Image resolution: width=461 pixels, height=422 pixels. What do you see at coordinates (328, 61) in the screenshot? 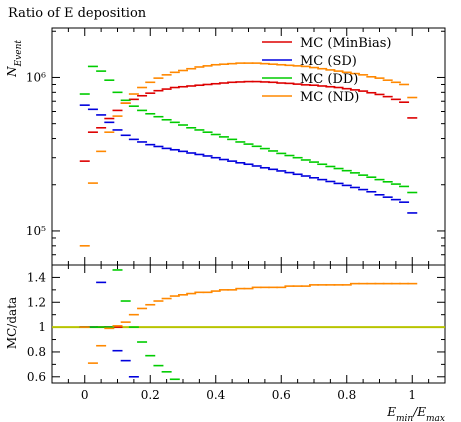
I see `legend-label: MC (SD)` at bounding box center [328, 61].